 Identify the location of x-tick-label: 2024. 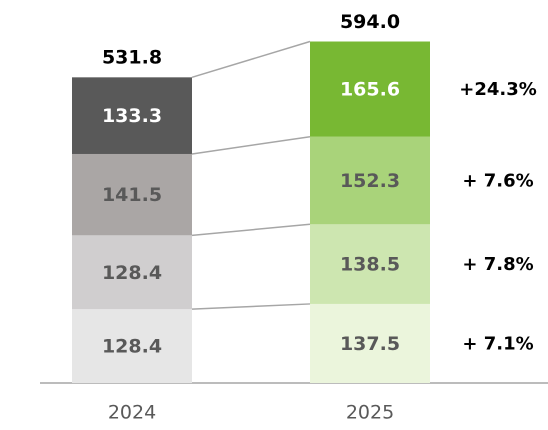
(132, 413).